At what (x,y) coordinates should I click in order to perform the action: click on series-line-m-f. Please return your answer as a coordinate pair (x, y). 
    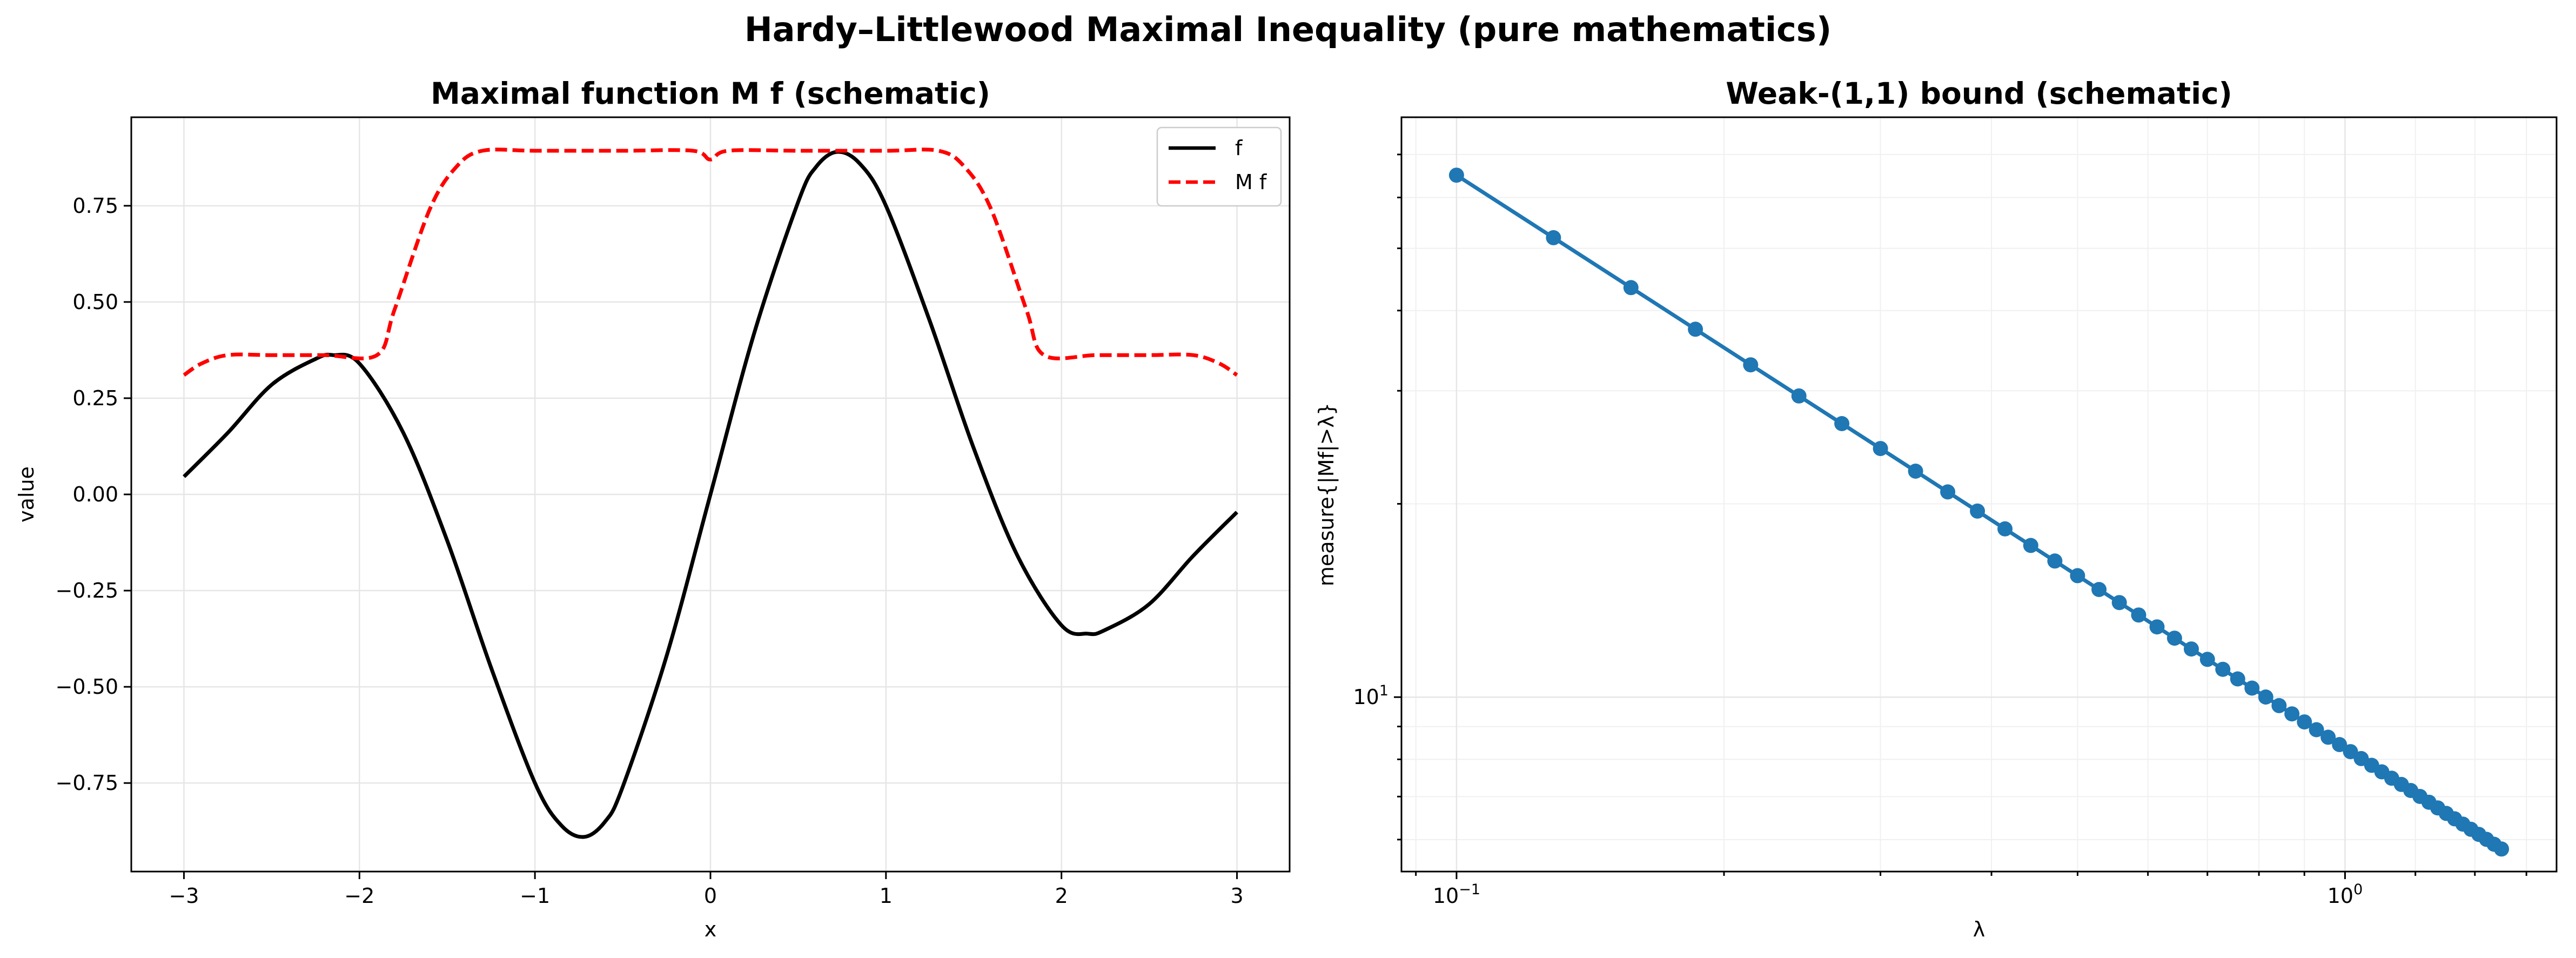
    Looking at the image, I should click on (710, 262).